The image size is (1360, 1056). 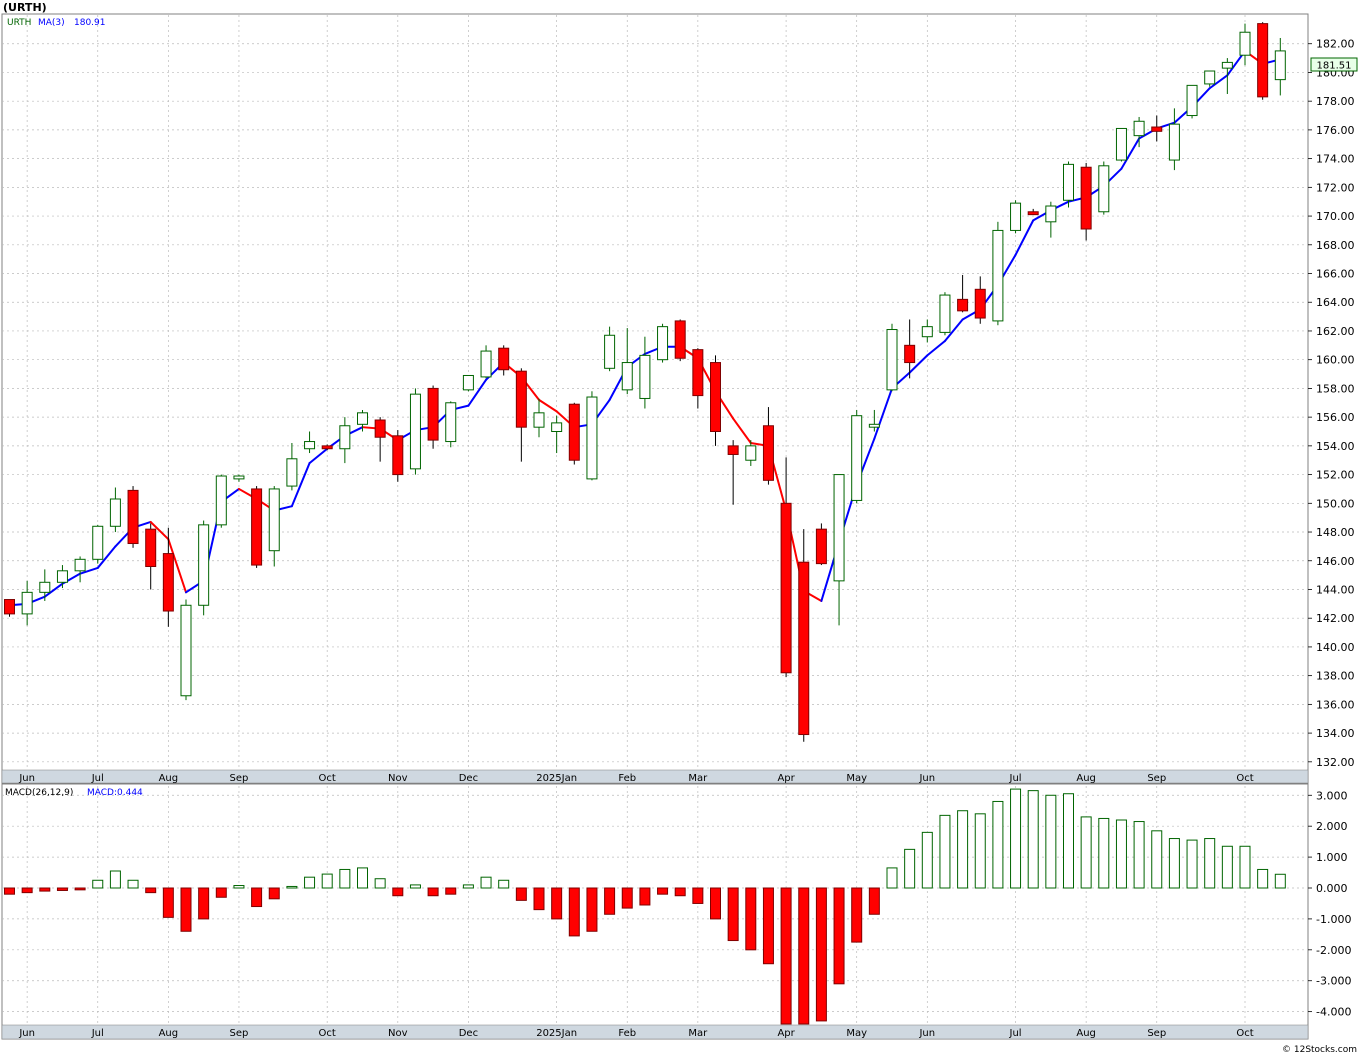 I want to click on macd-ytick-label: 1.000, so click(x=1332, y=857).